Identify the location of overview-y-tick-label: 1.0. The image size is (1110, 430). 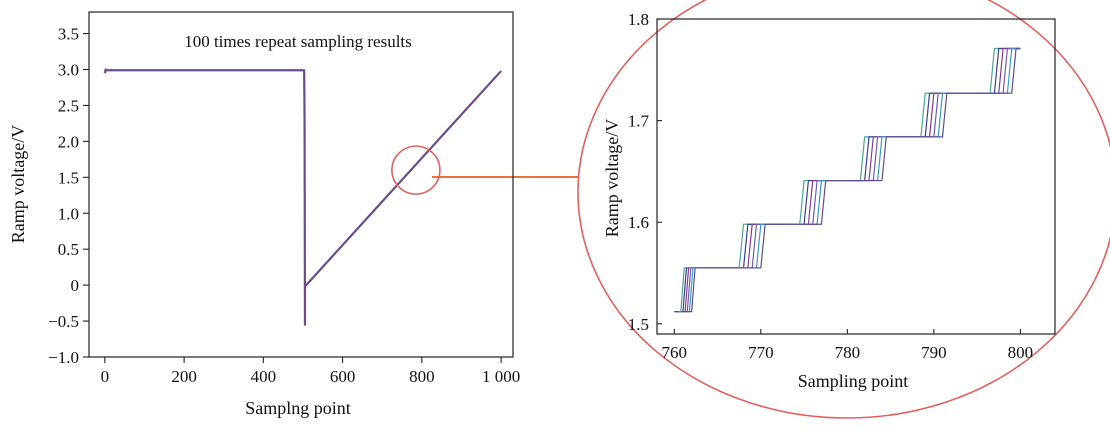
(68, 213).